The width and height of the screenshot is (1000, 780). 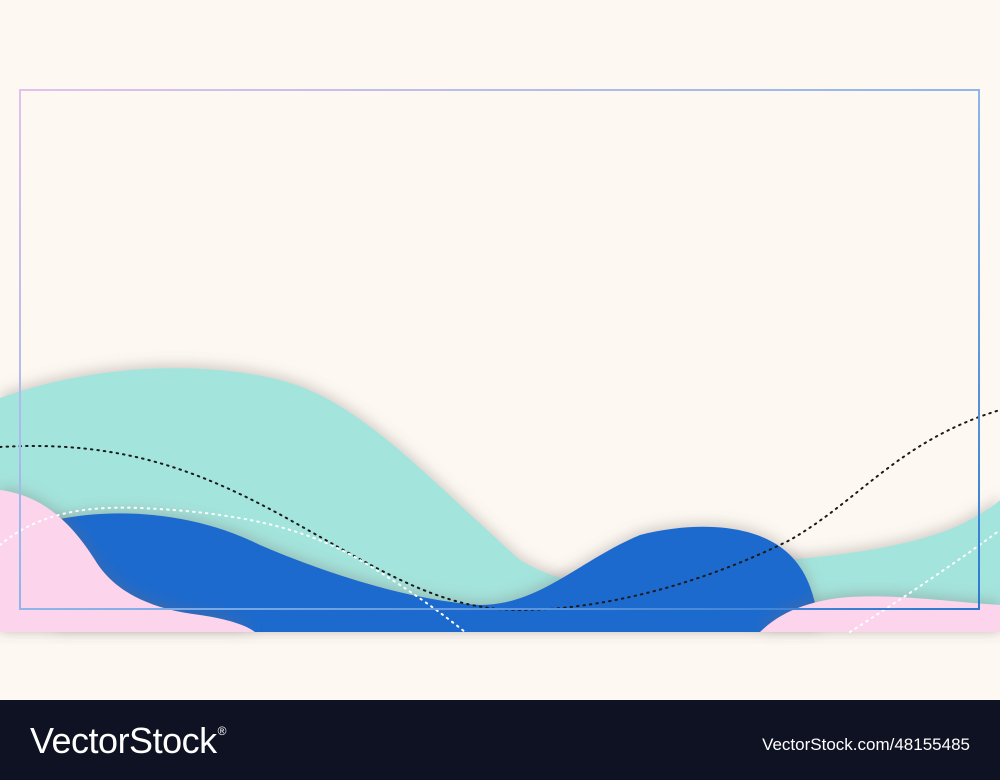 What do you see at coordinates (222, 731) in the screenshot?
I see `registered-mark: ®` at bounding box center [222, 731].